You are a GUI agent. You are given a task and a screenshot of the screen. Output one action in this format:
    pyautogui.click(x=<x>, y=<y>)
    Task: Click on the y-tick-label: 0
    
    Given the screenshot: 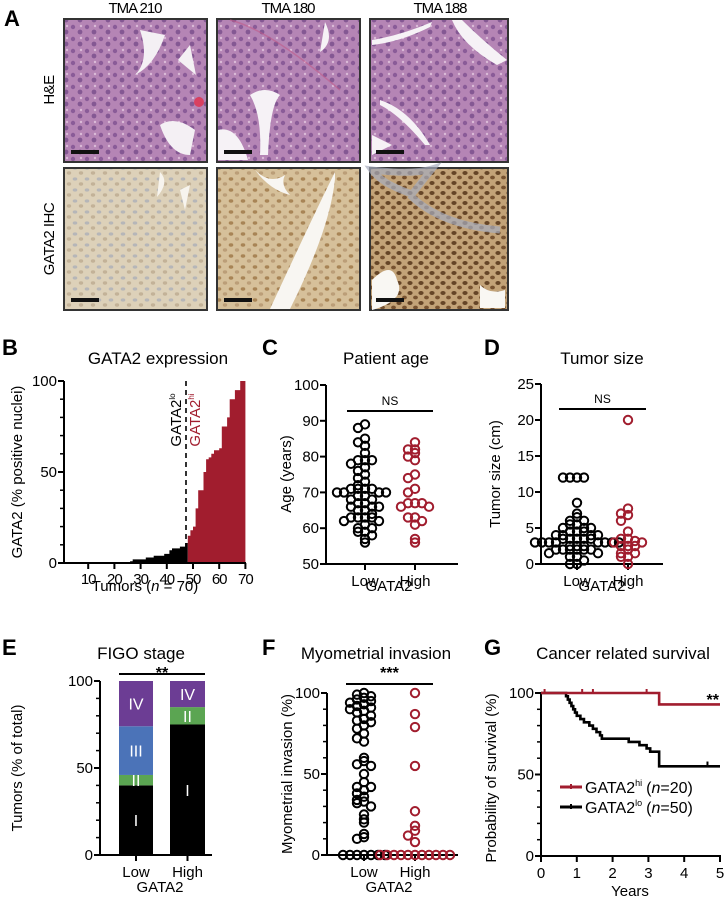 What is the action you would take?
    pyautogui.click(x=53, y=563)
    